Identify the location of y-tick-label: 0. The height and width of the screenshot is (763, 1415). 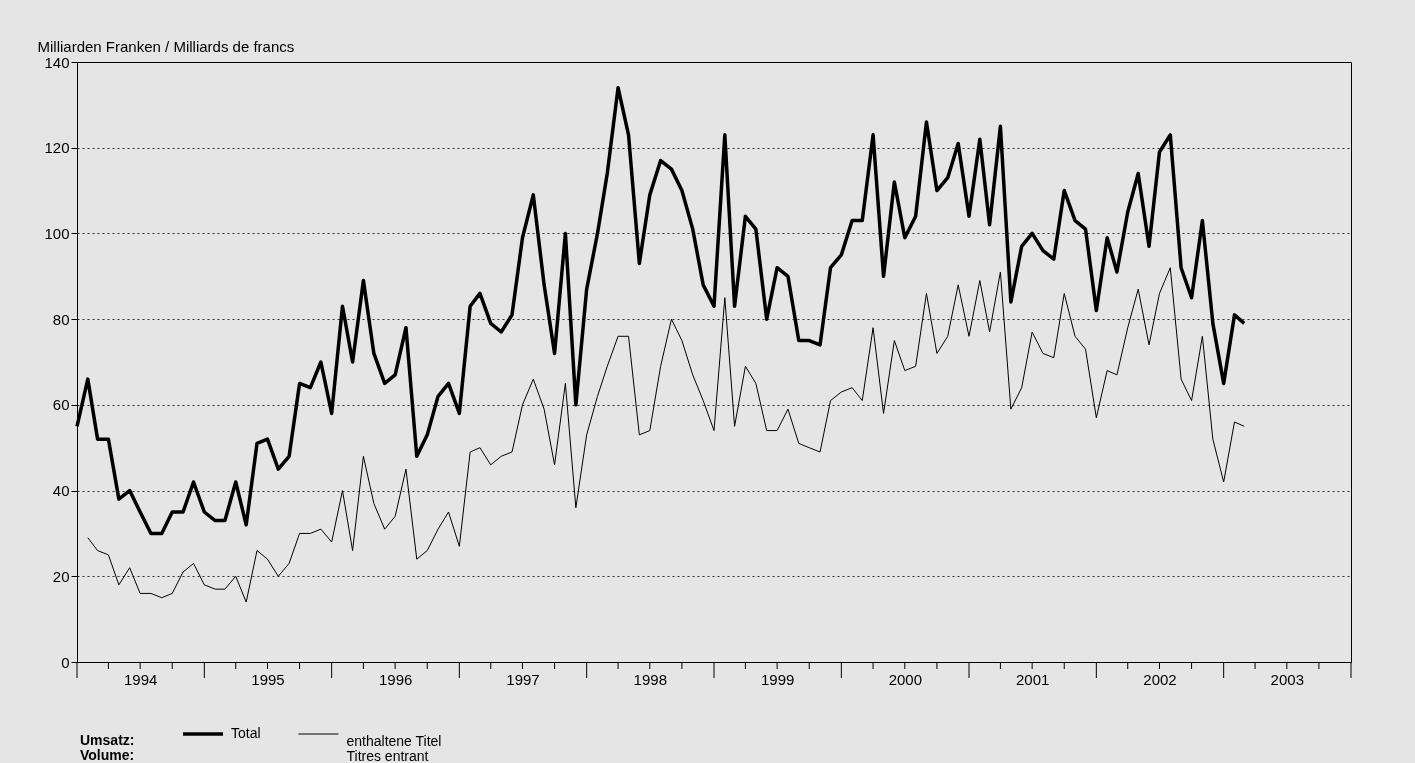
(65, 662).